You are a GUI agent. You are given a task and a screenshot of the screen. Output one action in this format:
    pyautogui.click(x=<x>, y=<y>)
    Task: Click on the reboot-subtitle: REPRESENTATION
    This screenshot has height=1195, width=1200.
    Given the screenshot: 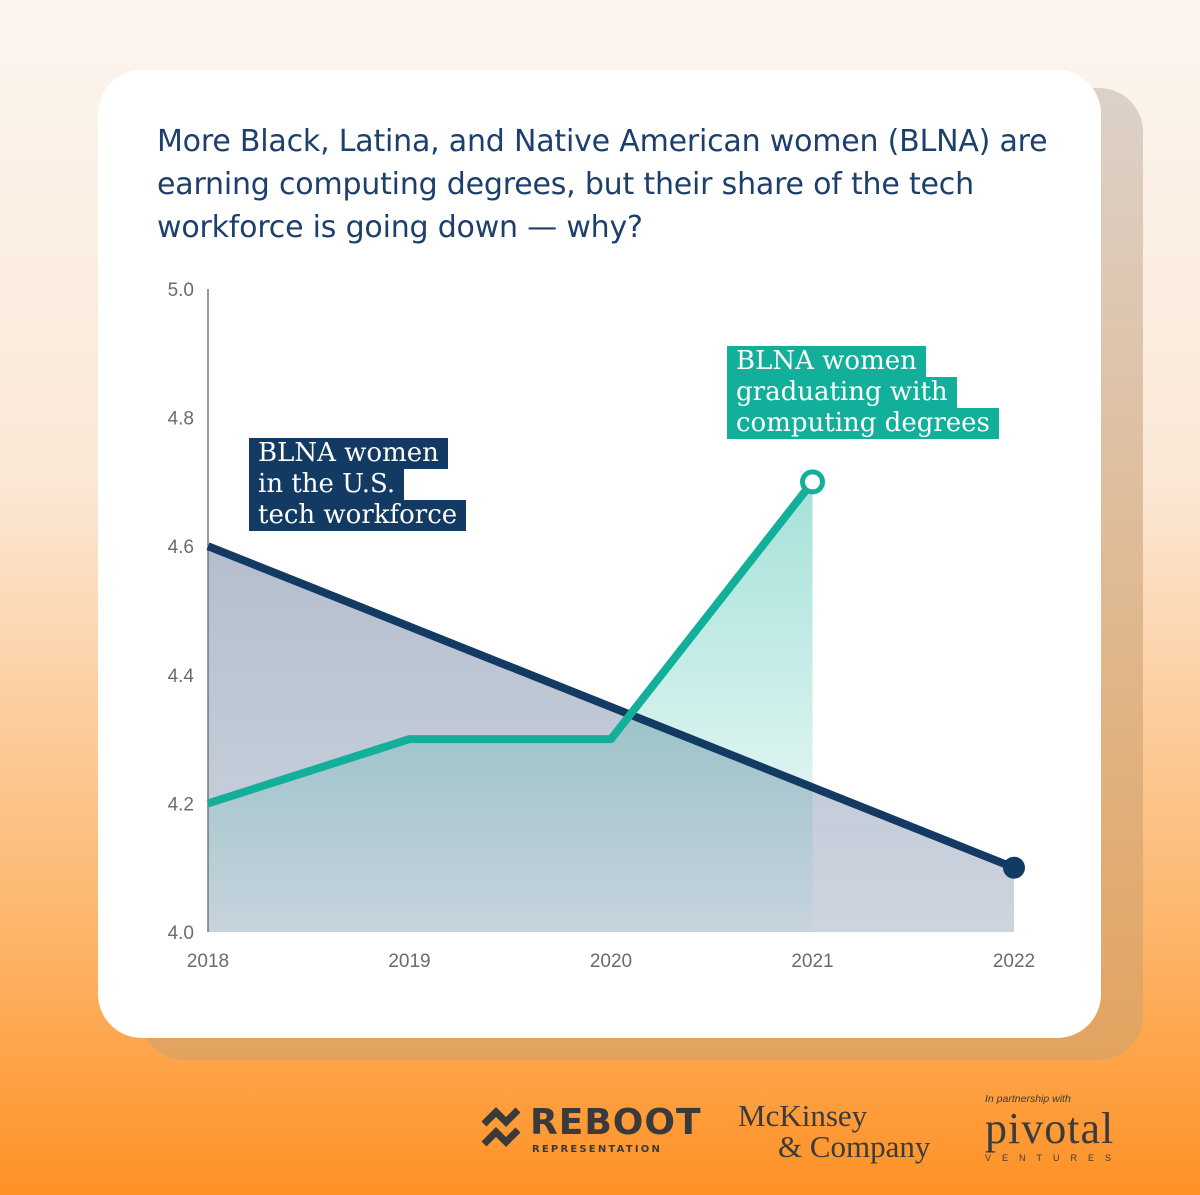 What is the action you would take?
    pyautogui.click(x=597, y=1149)
    